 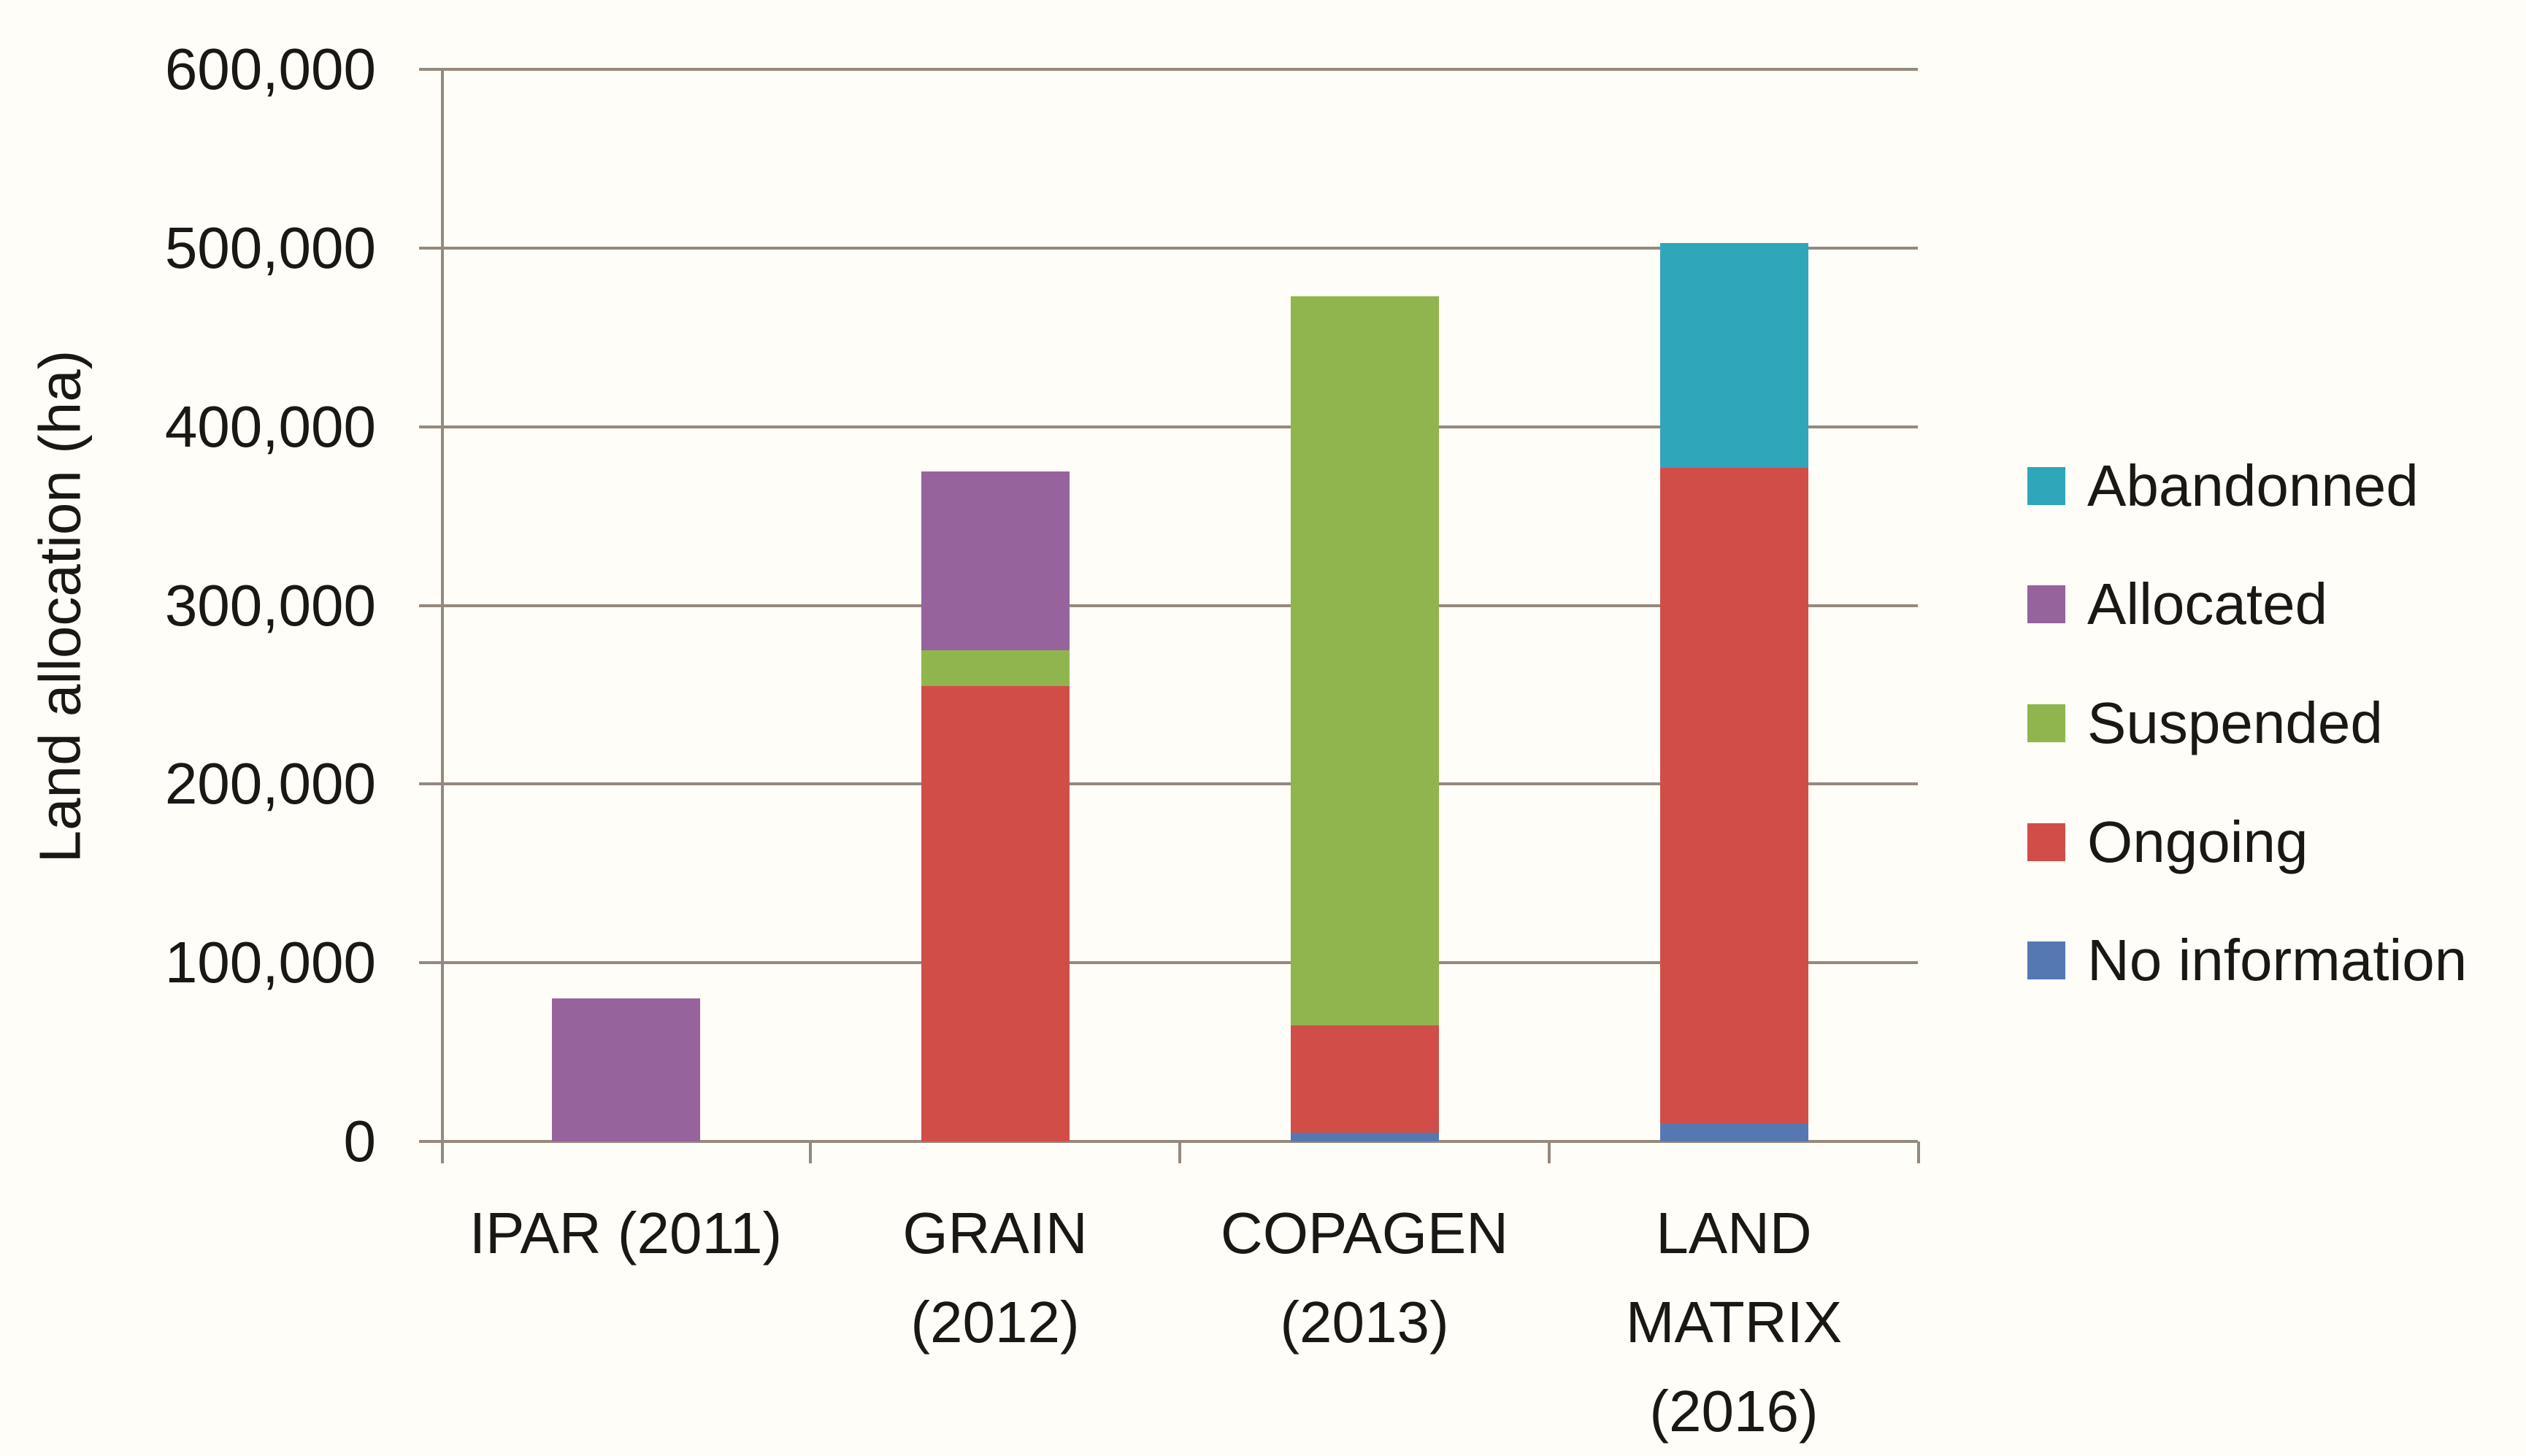 I want to click on legend-item-abandonned: Abandonned, so click(x=2223, y=486).